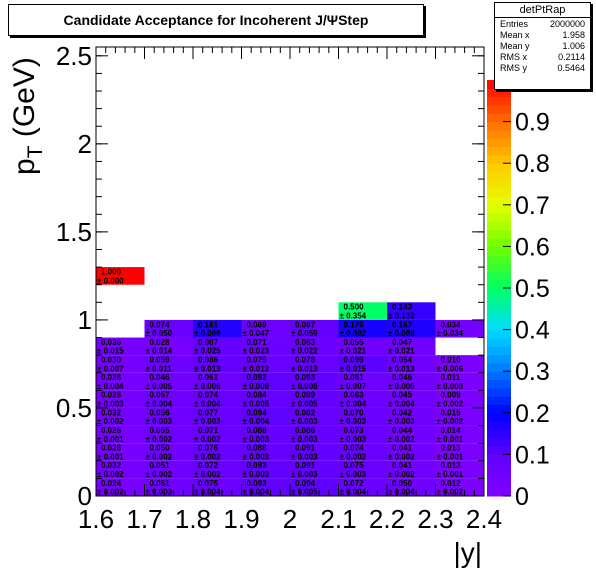 The image size is (596, 572). I want to click on cell-value-label: 0.094, so click(305, 483).